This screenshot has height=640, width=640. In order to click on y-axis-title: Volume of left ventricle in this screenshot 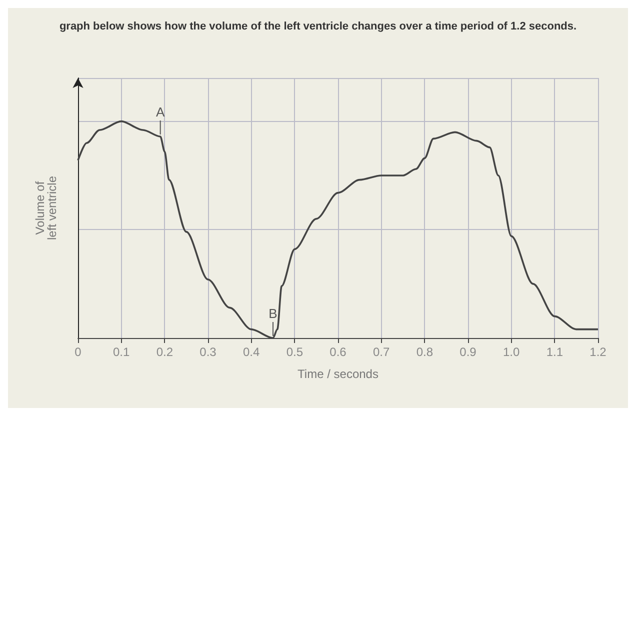, I will do `click(46, 208)`.